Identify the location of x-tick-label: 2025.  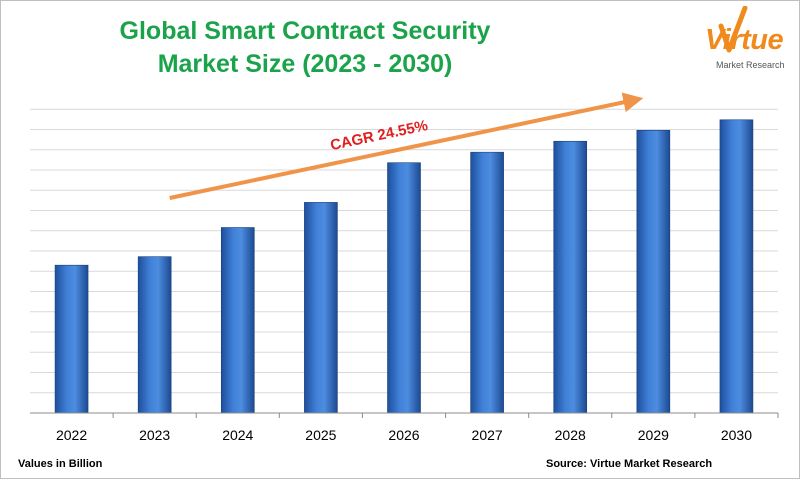
(320, 435).